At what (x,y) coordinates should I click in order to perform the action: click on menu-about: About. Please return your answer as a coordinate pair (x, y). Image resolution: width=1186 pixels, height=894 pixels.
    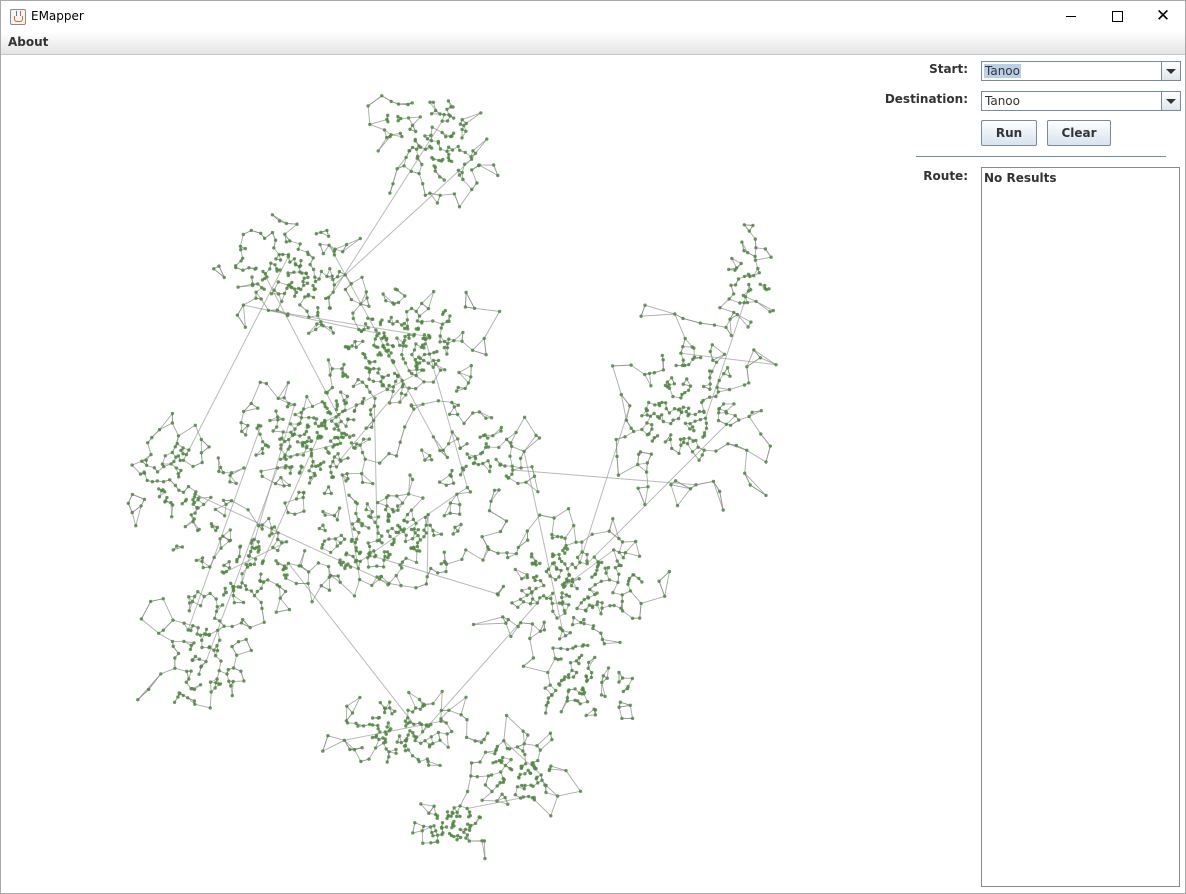
    Looking at the image, I should click on (28, 42).